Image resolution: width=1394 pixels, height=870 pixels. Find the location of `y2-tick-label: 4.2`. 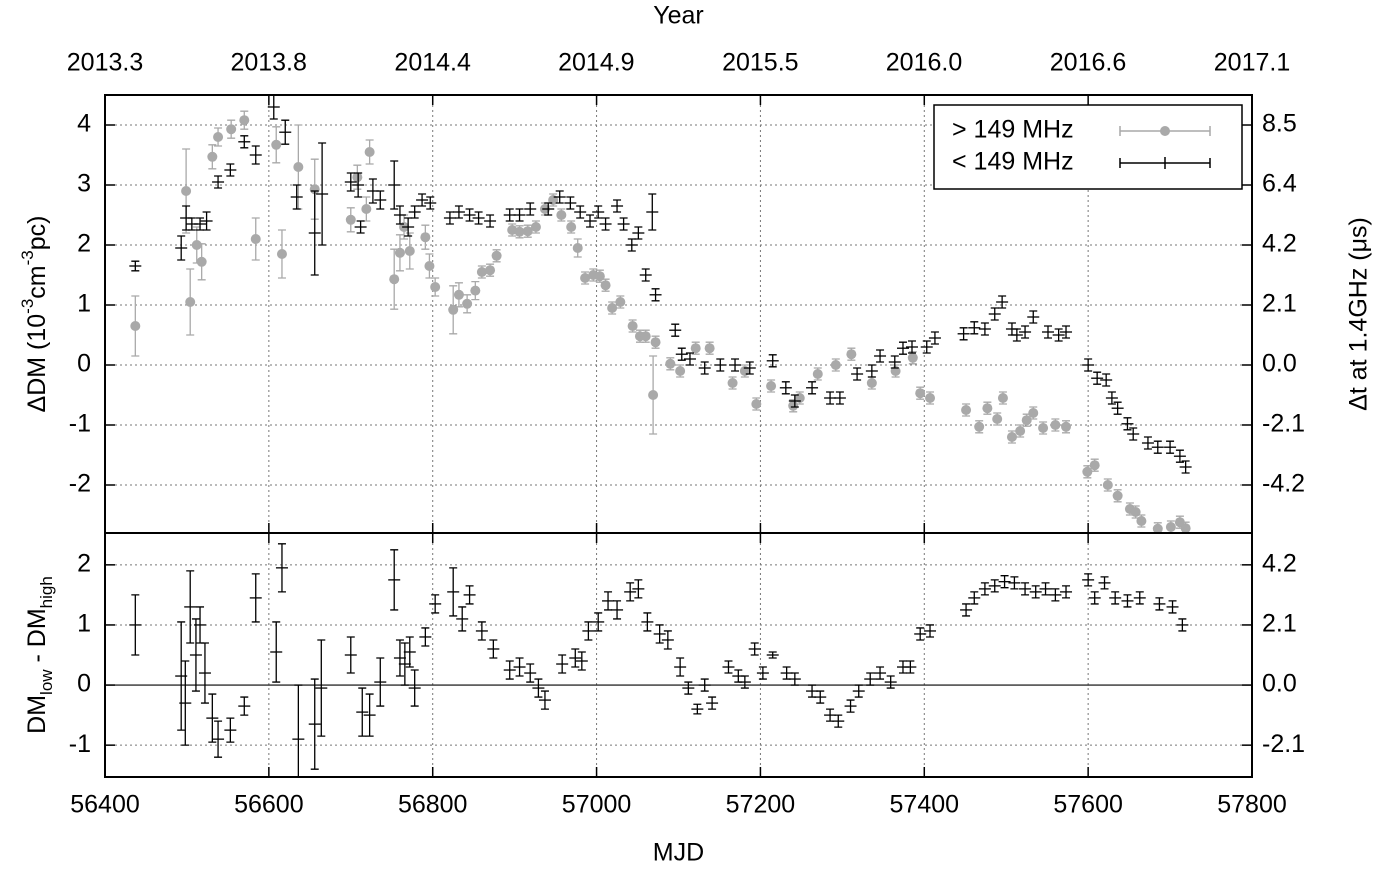

y2-tick-label: 4.2 is located at coordinates (1279, 563).